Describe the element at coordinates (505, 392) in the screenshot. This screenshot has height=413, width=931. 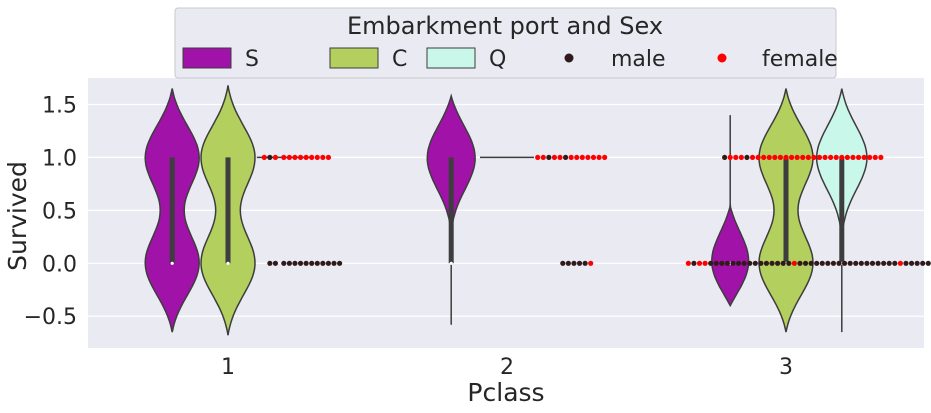
I see `x-axis-label: Pclass` at that location.